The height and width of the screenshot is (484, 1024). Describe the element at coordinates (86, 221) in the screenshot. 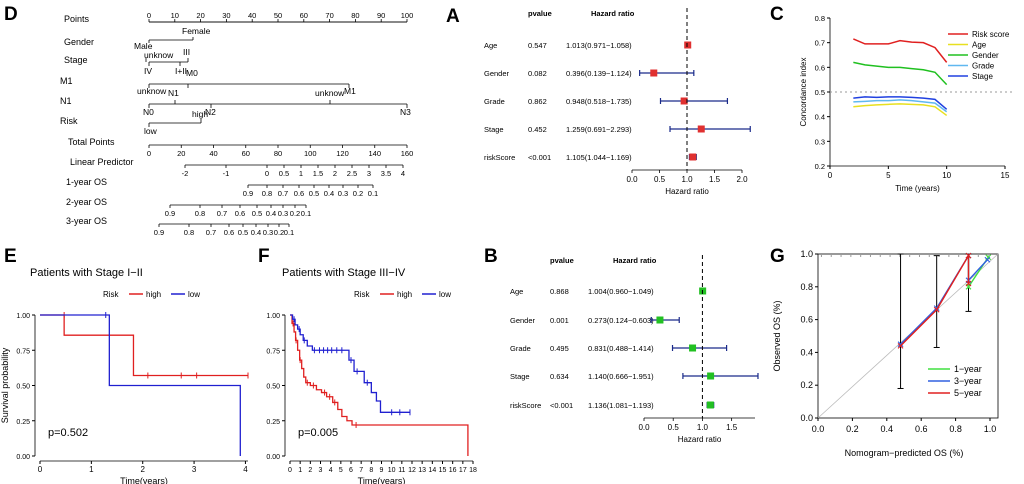

I see `nomo-label-os3: 3-year OS` at that location.